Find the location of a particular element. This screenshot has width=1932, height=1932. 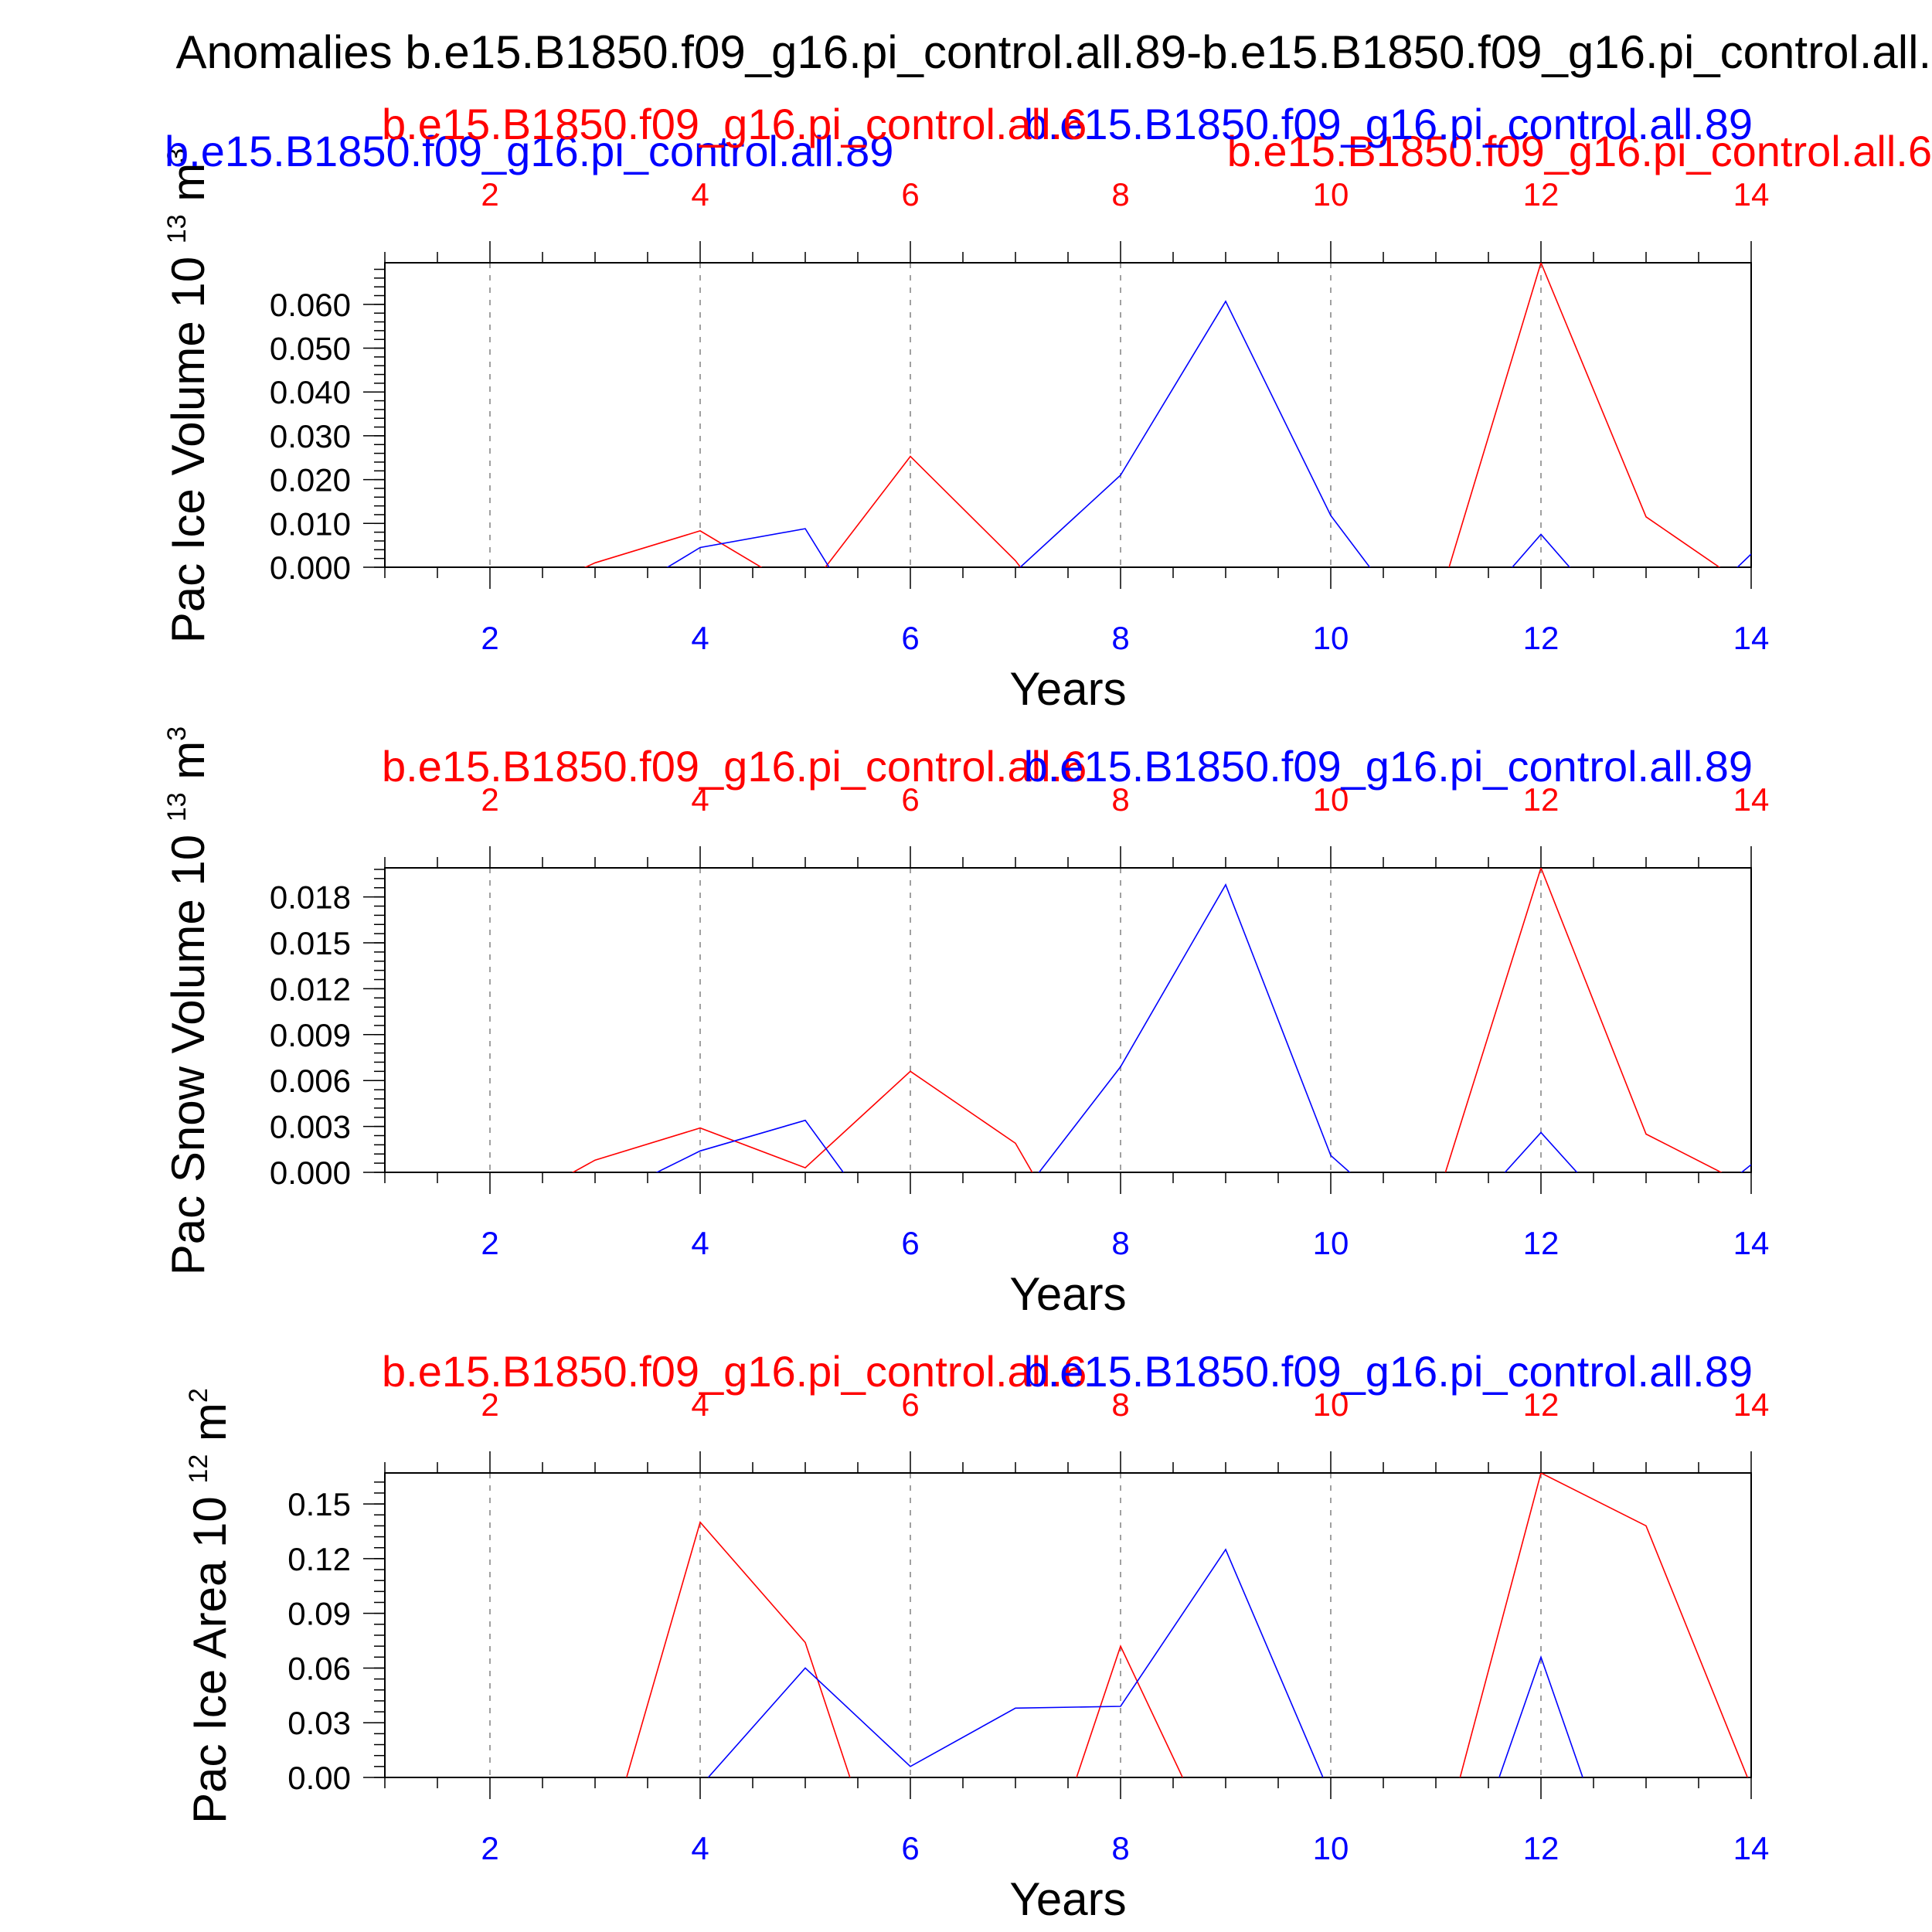

y-tick-label: 0.12 is located at coordinates (319, 1559).